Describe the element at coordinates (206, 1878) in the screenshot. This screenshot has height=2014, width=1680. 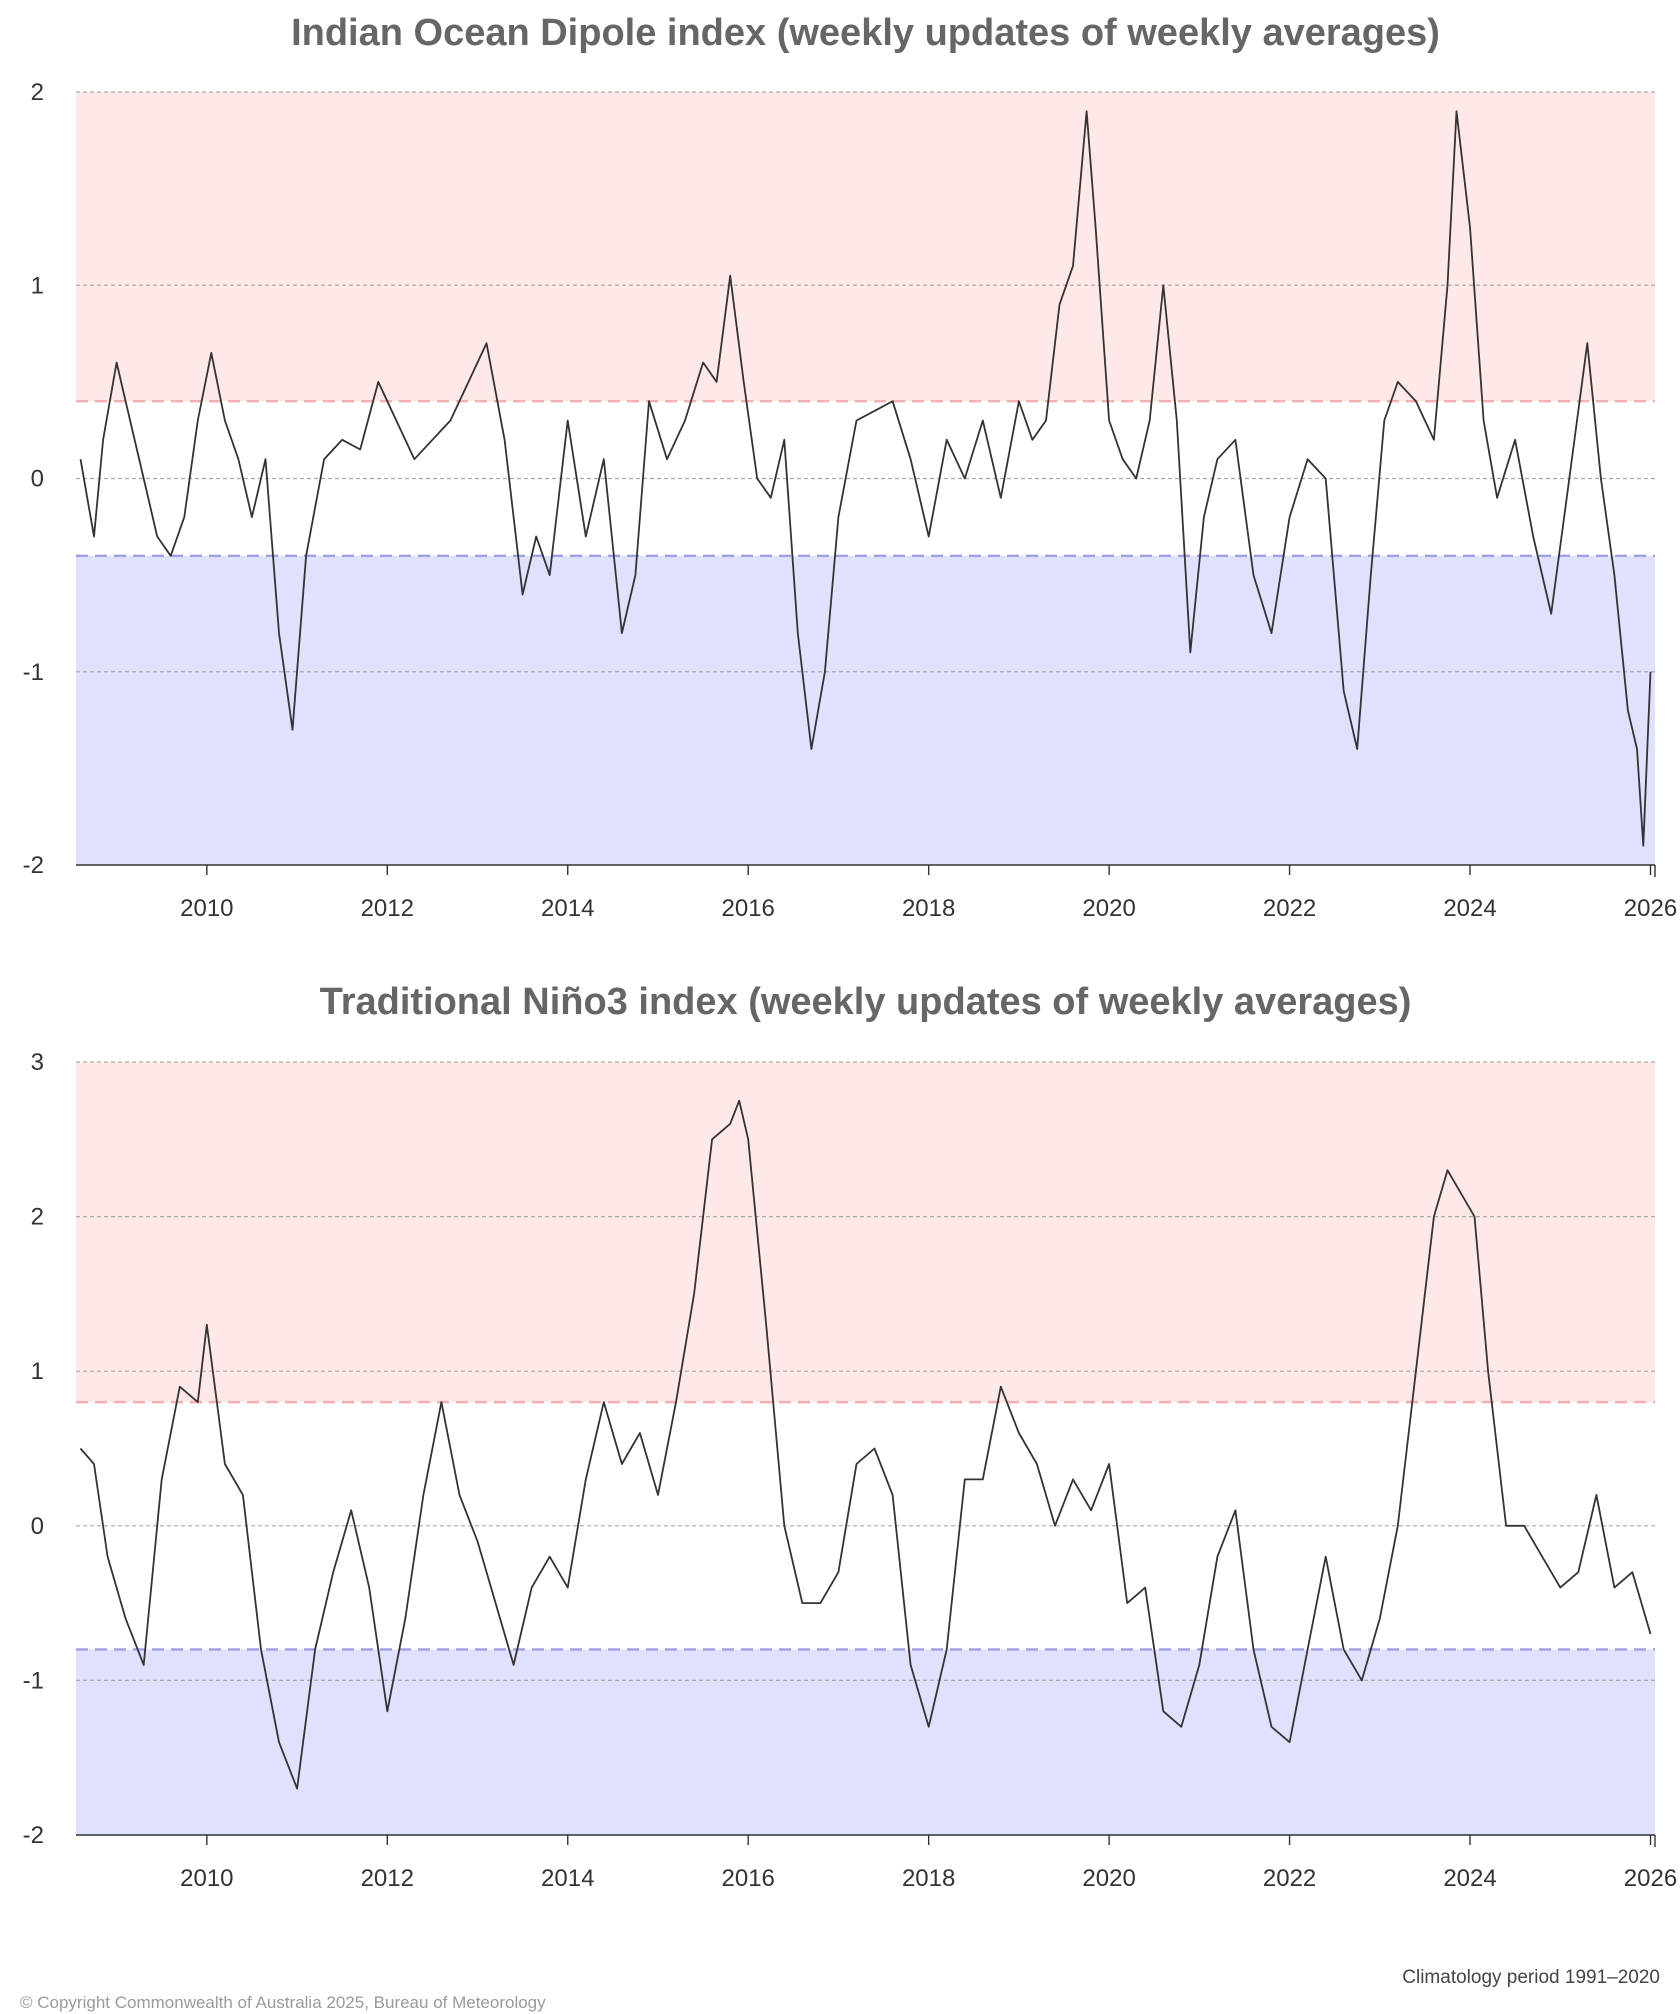
I see `nino3-xtick-label: 2010` at that location.